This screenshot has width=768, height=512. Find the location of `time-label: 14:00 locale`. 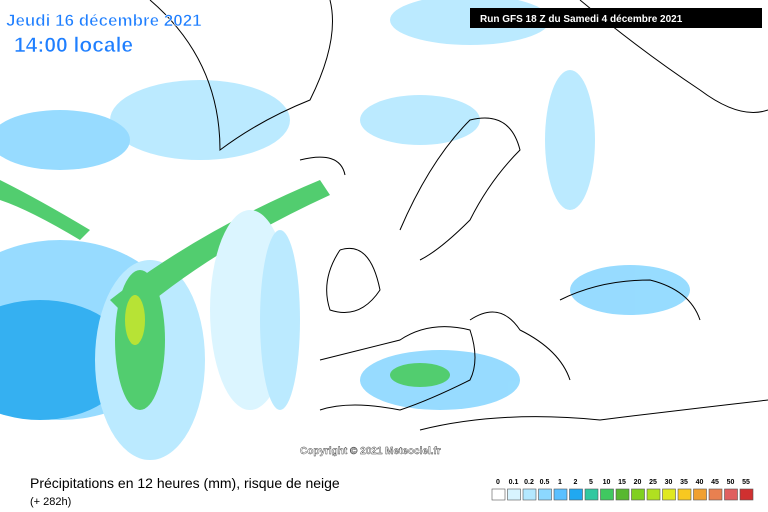

time-label: 14:00 locale is located at coordinates (73, 45).